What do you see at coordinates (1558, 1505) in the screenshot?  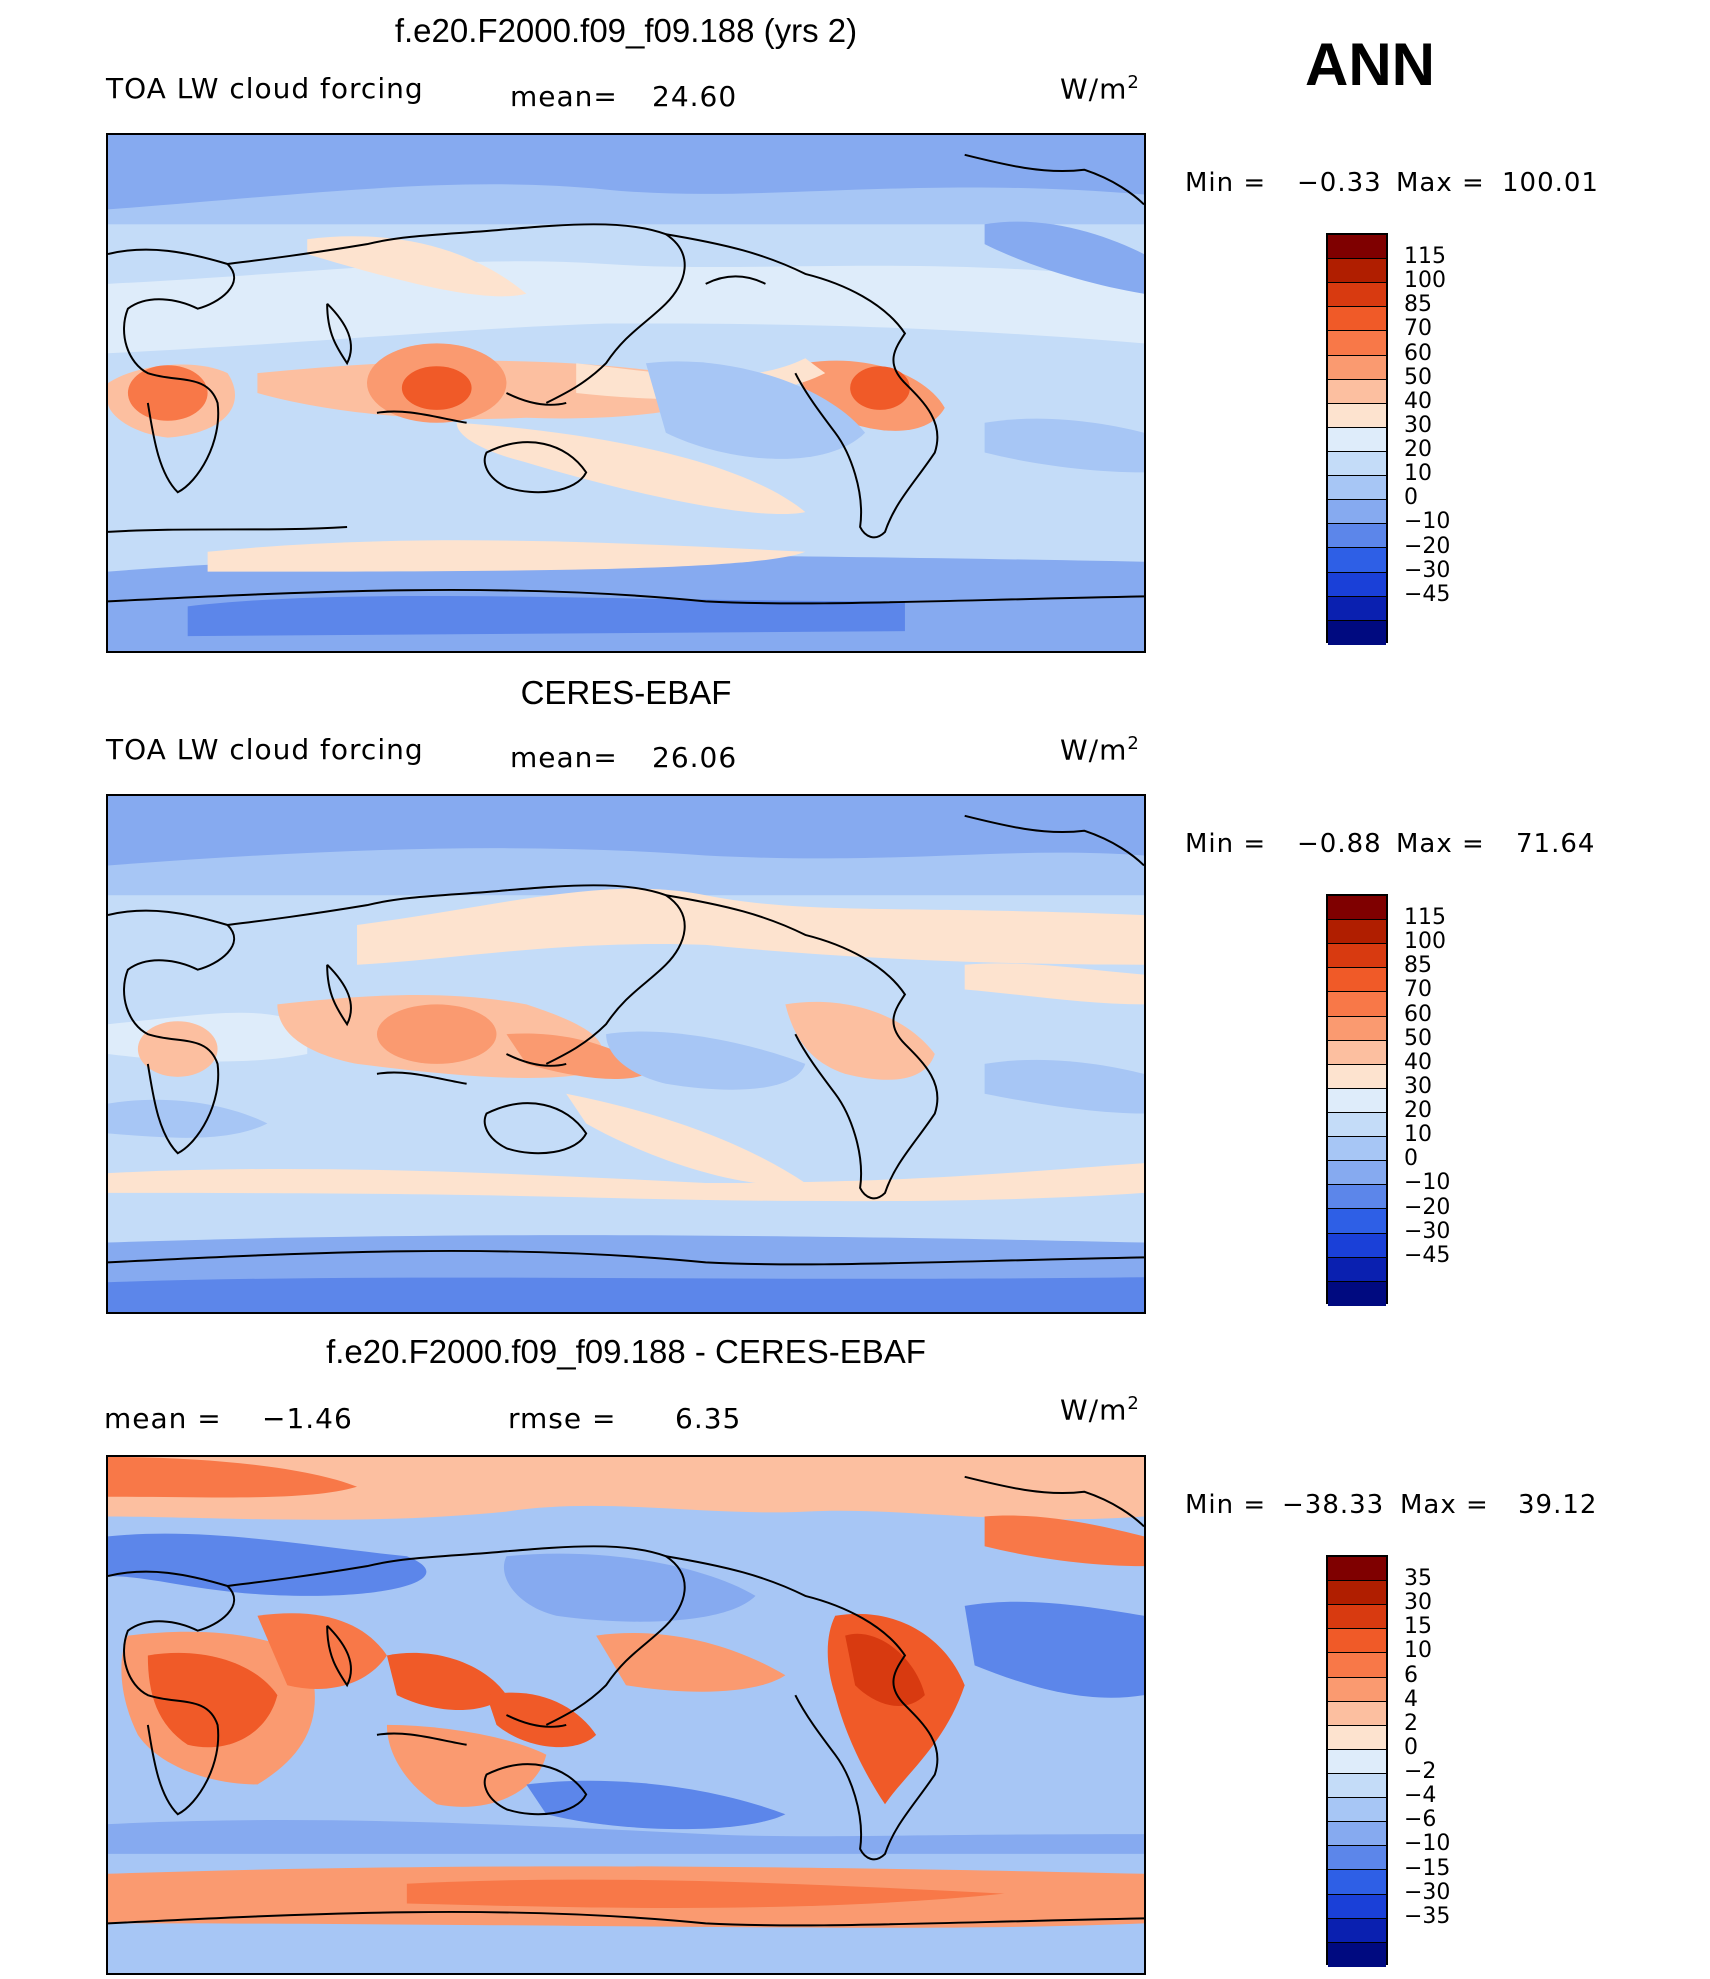 I see `panel-3-max-value: 39.12` at bounding box center [1558, 1505].